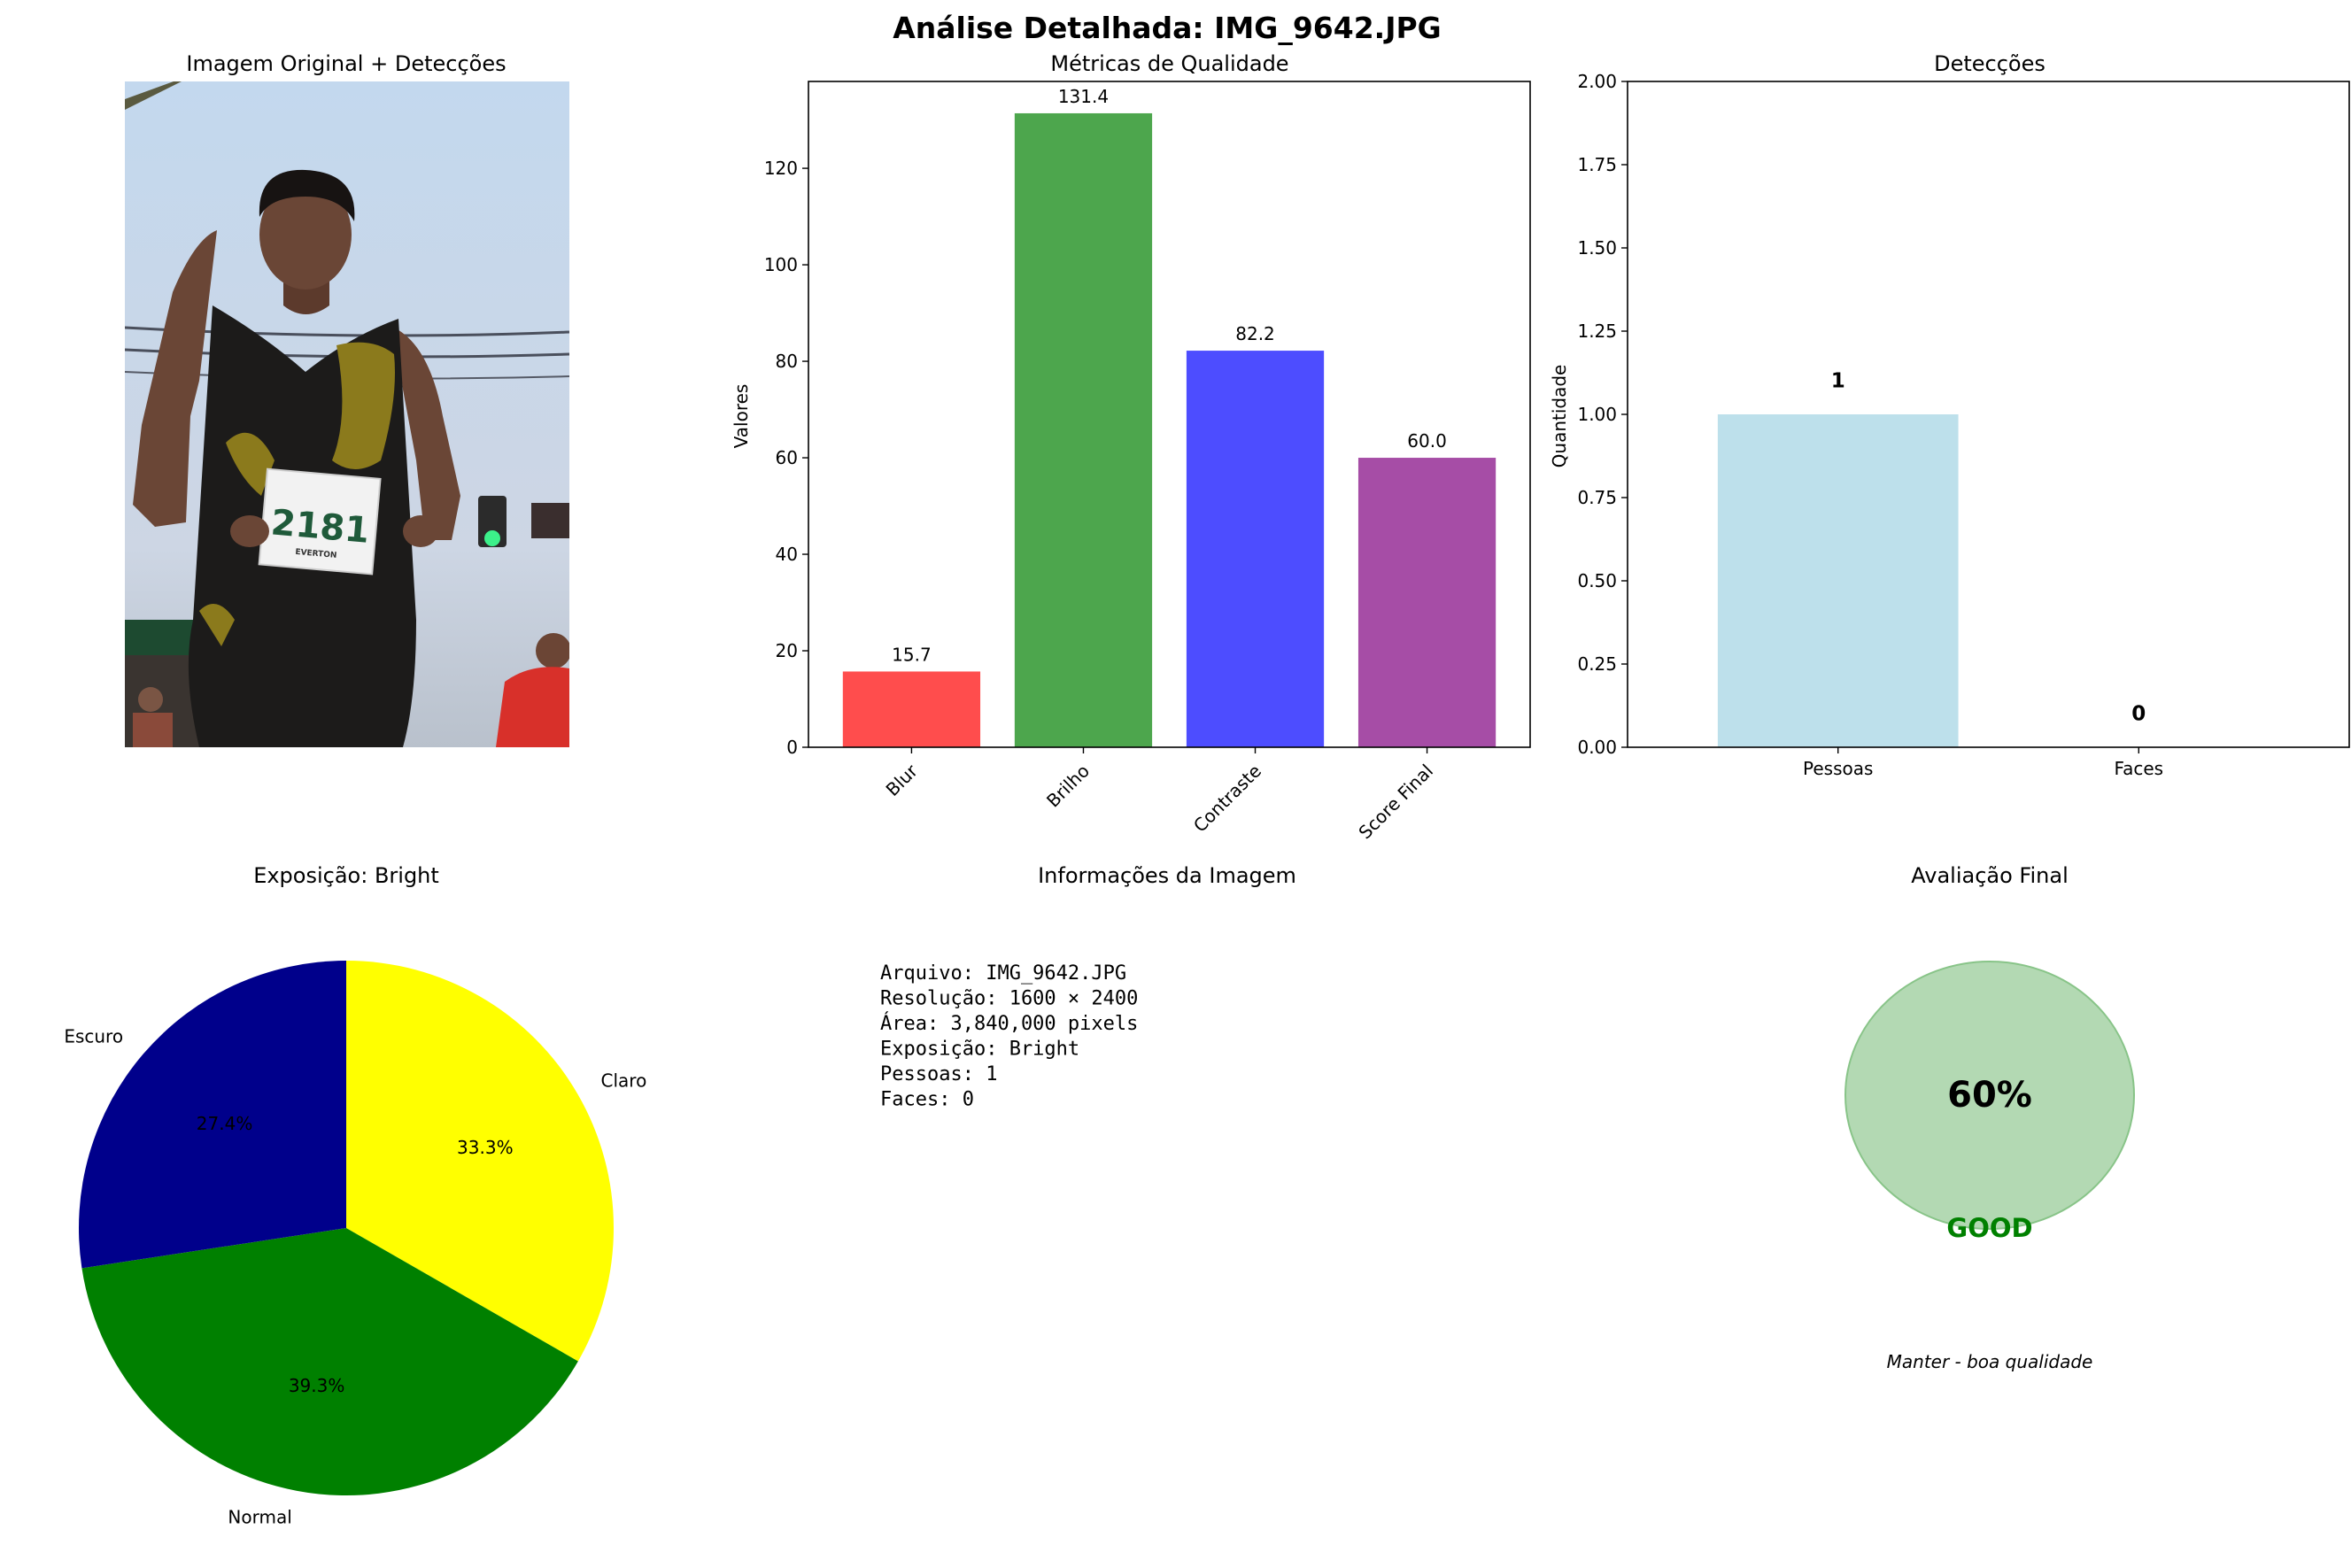 Image resolution: width=2351 pixels, height=1568 pixels. Describe the element at coordinates (1597, 414) in the screenshot. I see `detections-y-tick-label: 1.00` at that location.